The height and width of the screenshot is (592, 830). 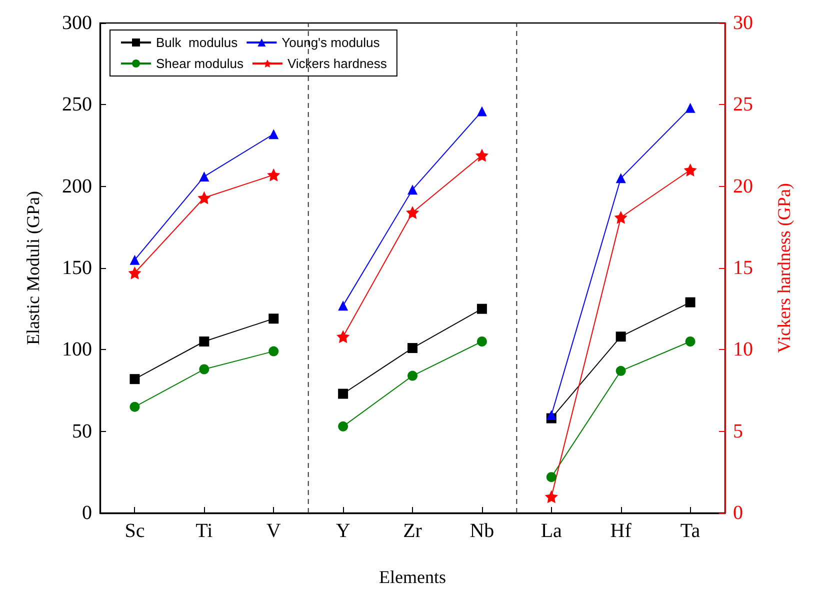 What do you see at coordinates (77, 105) in the screenshot?
I see `y-tick-label: 250` at bounding box center [77, 105].